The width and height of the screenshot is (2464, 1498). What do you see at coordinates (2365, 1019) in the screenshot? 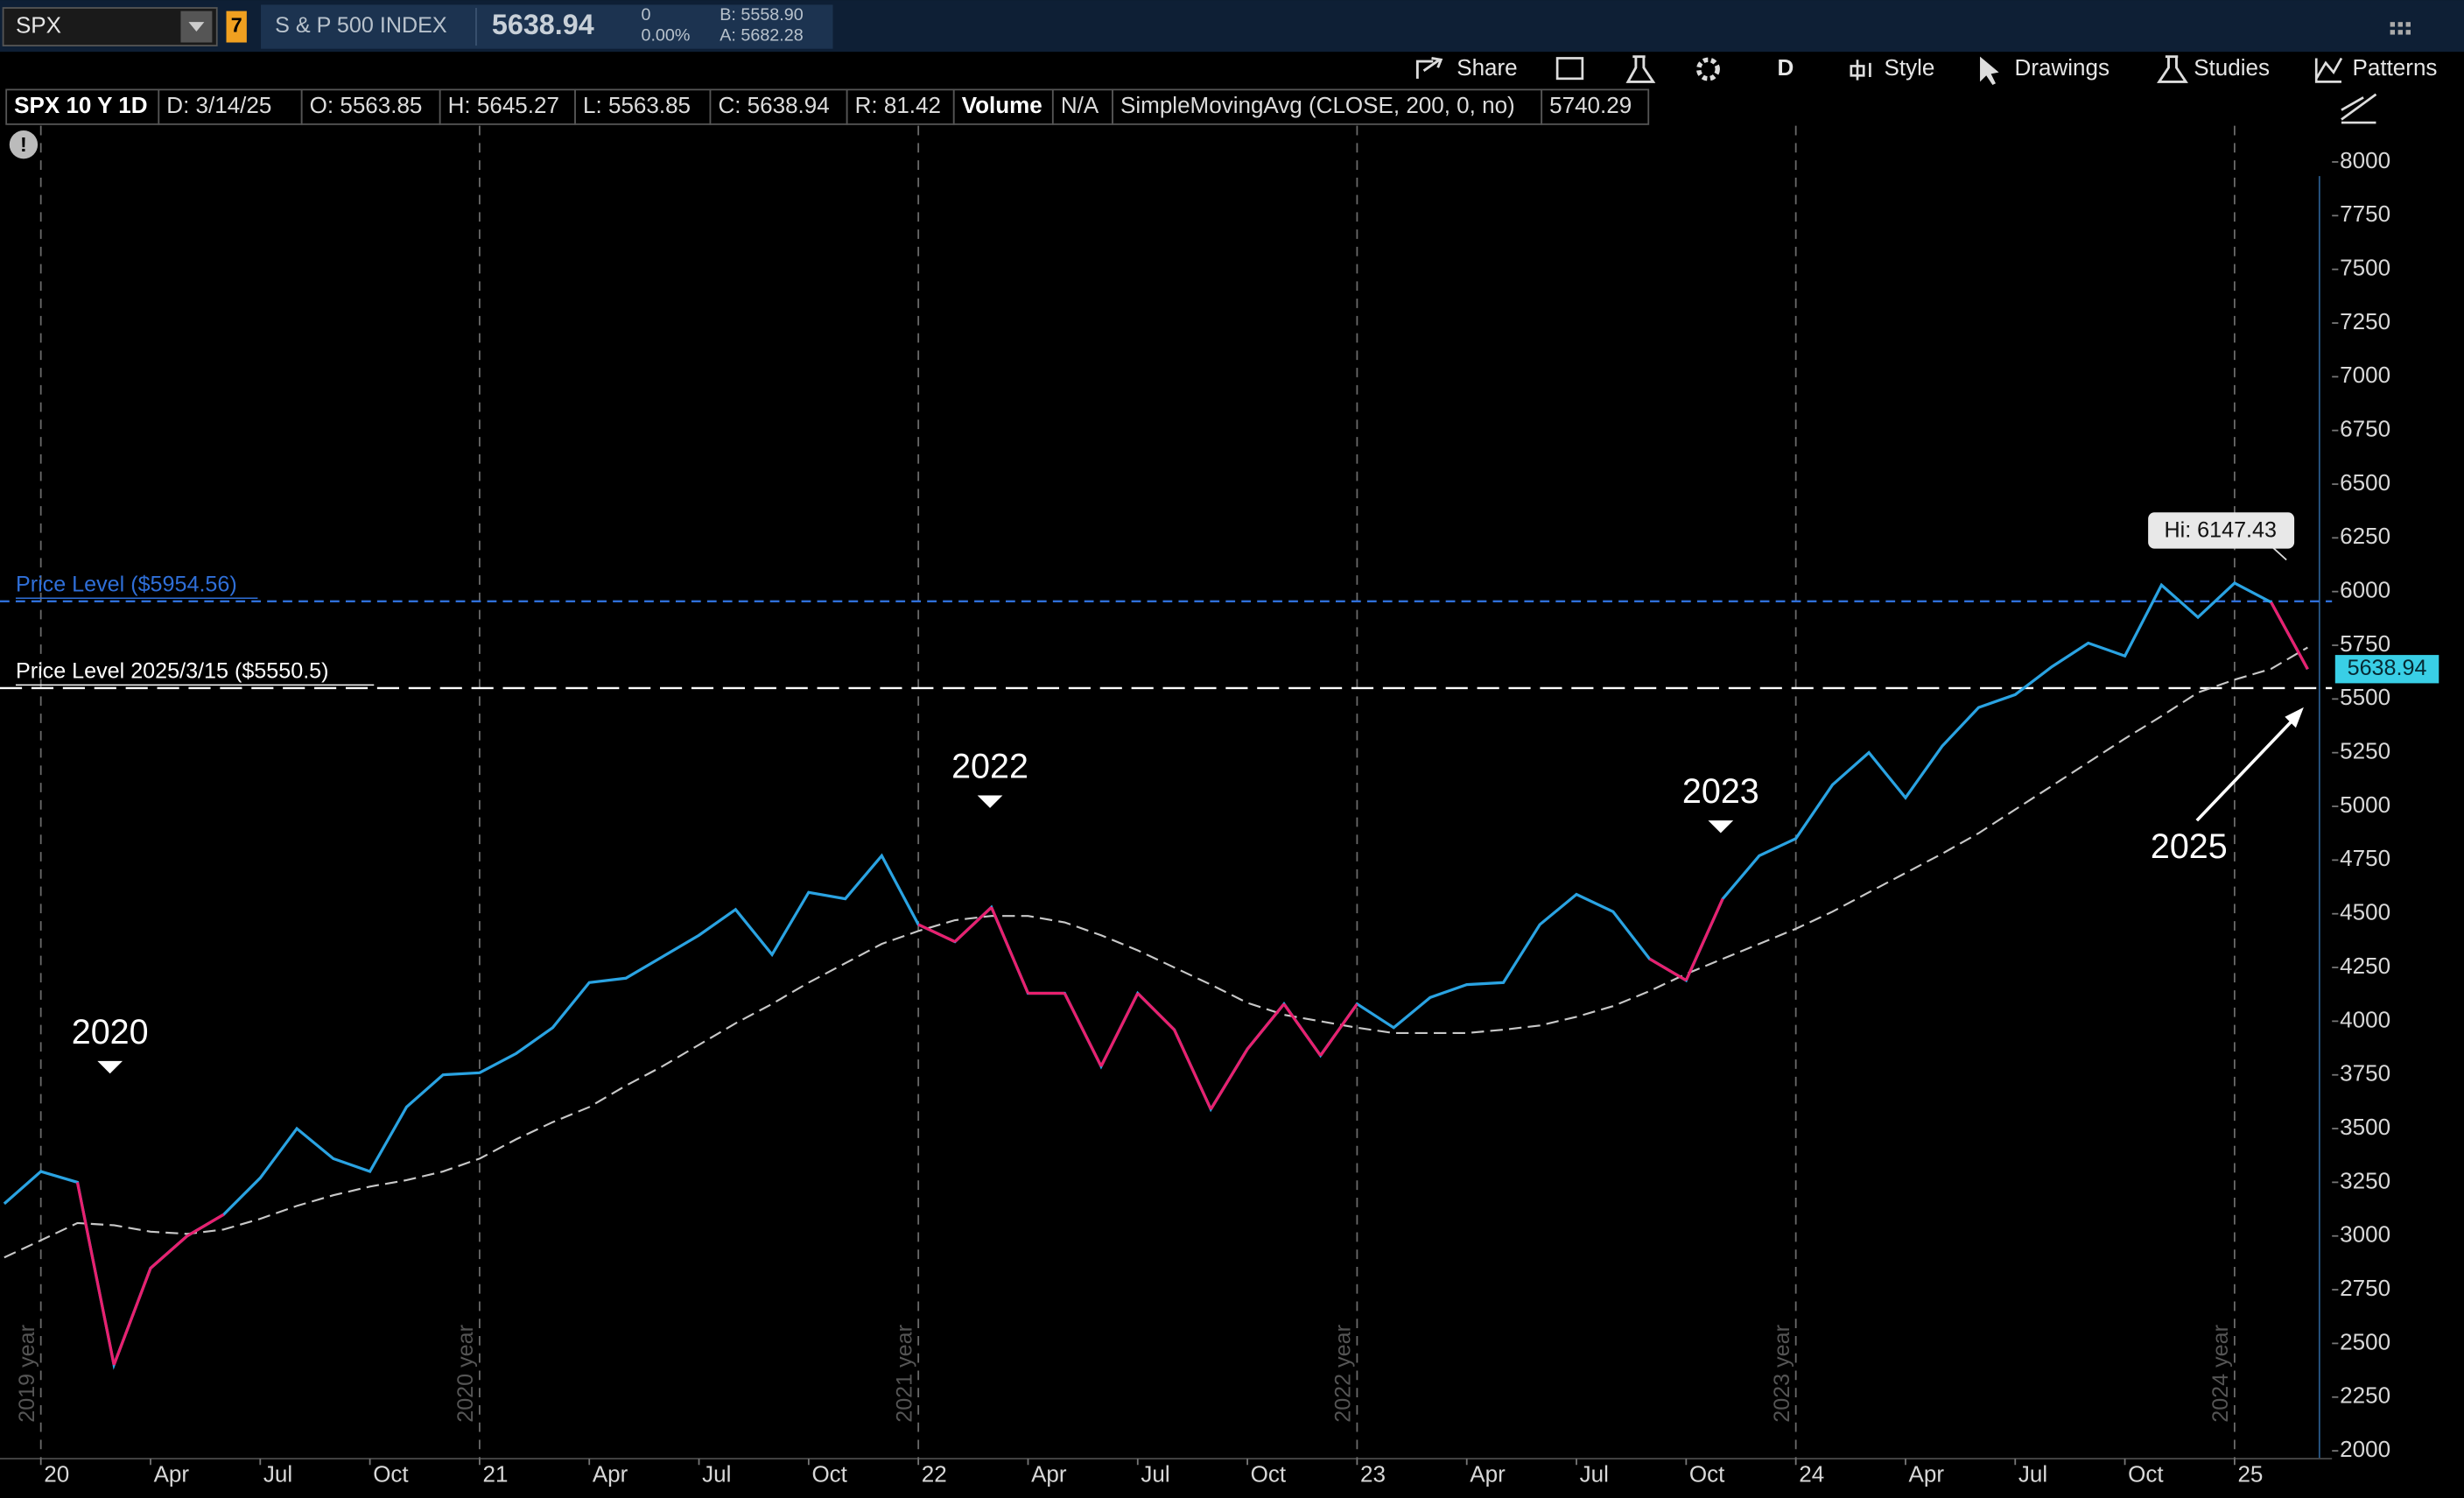
I see `y-tick-label: 4000` at bounding box center [2365, 1019].